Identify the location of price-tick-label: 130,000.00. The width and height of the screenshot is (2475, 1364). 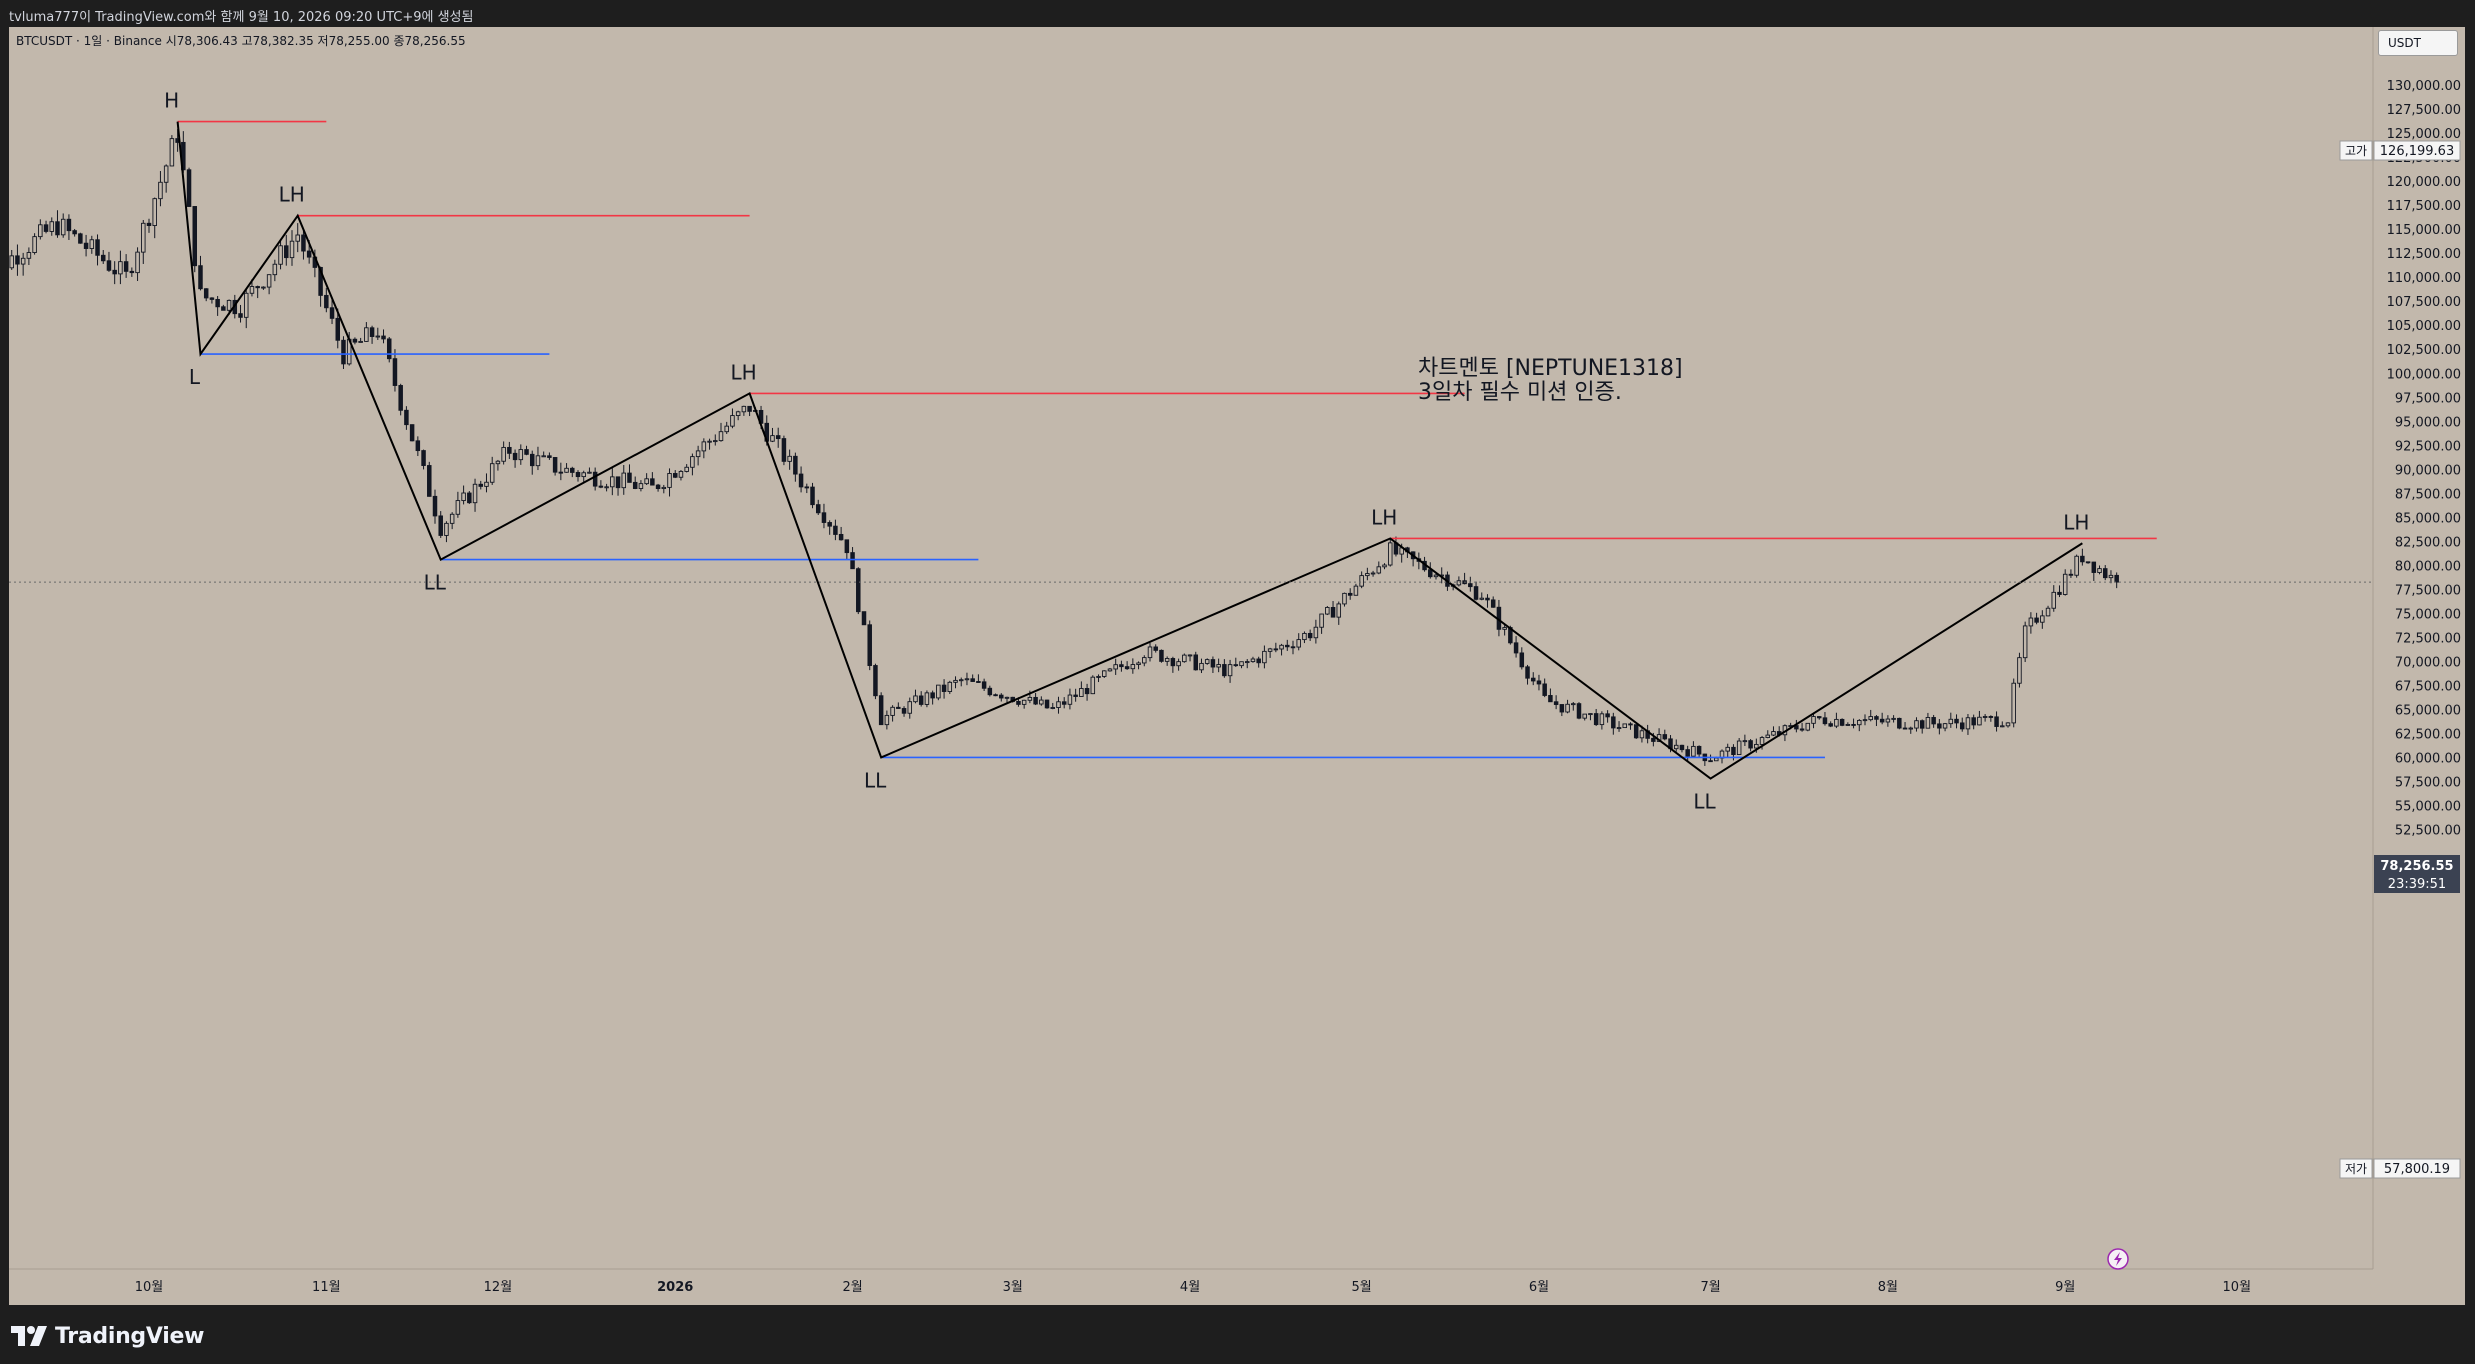
(2424, 86).